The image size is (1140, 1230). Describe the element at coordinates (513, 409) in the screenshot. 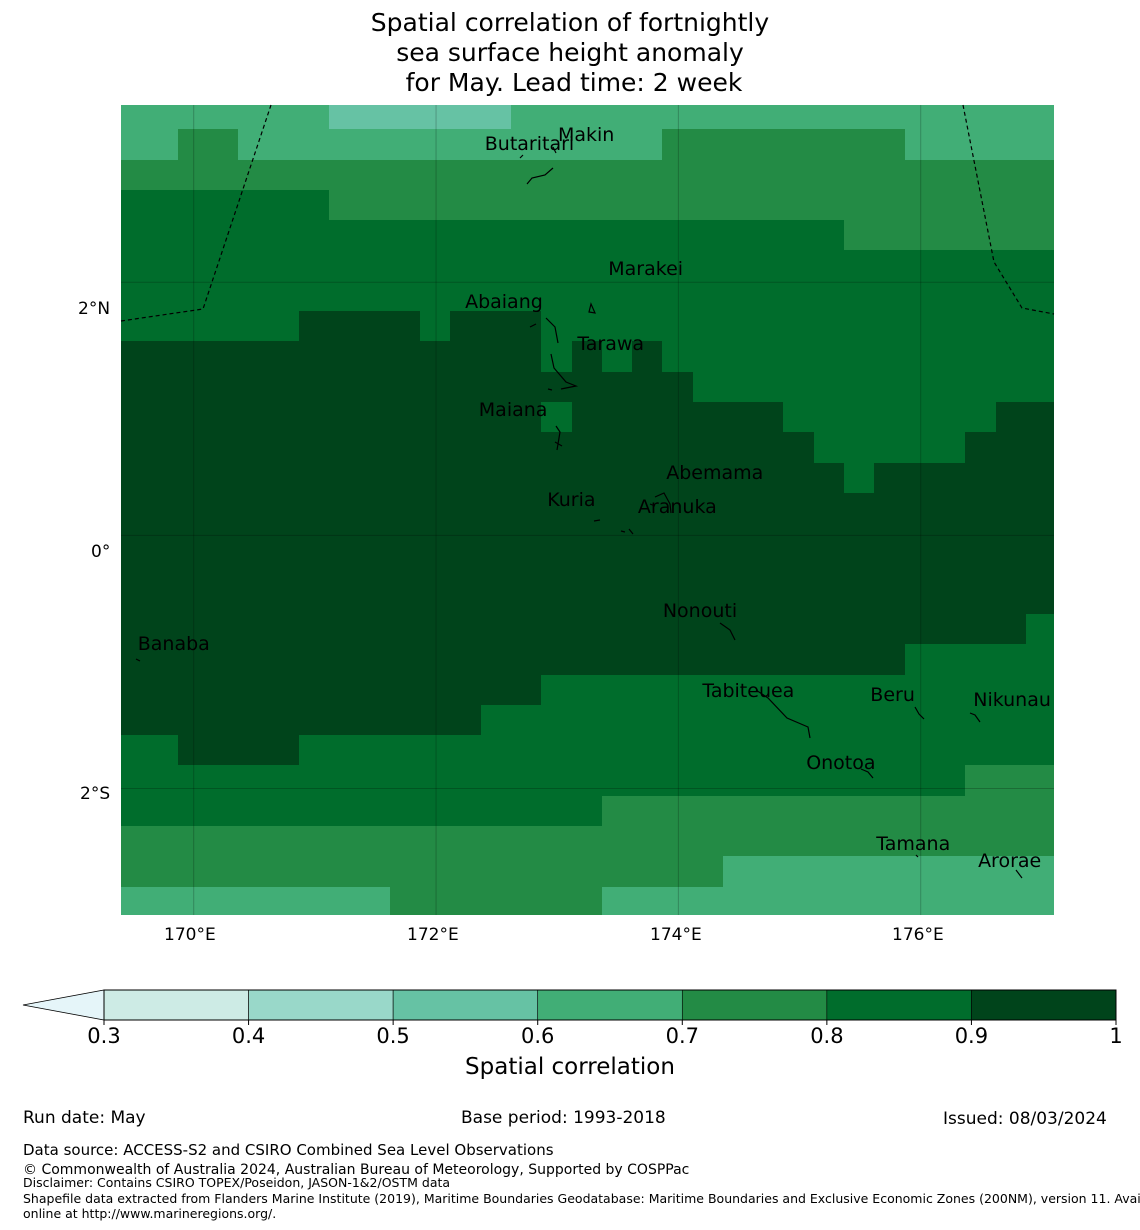

I see `island-label-maiana: Maiana` at that location.